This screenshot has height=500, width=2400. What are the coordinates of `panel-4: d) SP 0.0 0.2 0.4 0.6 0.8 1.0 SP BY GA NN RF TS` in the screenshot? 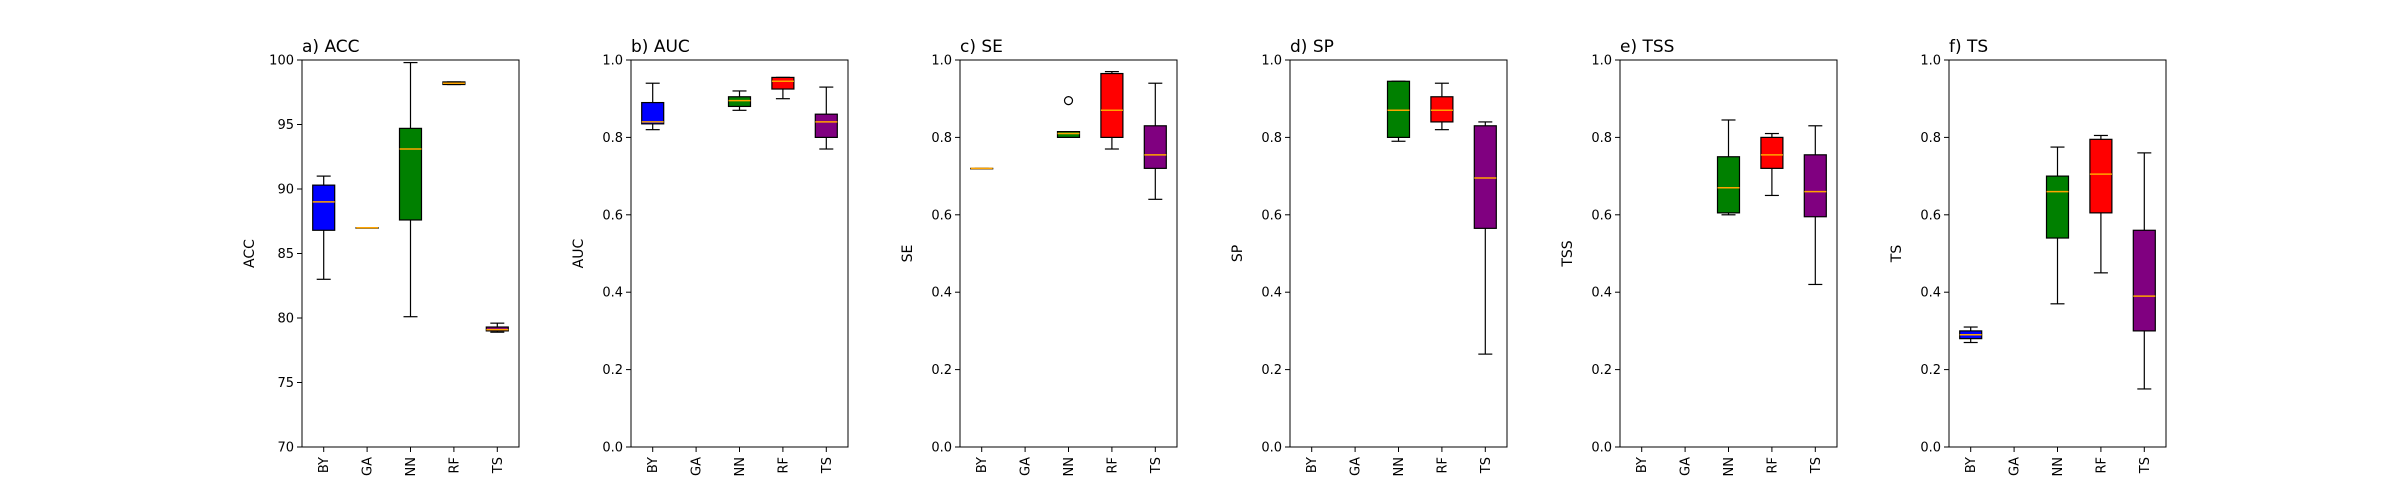 It's located at (1369, 256).